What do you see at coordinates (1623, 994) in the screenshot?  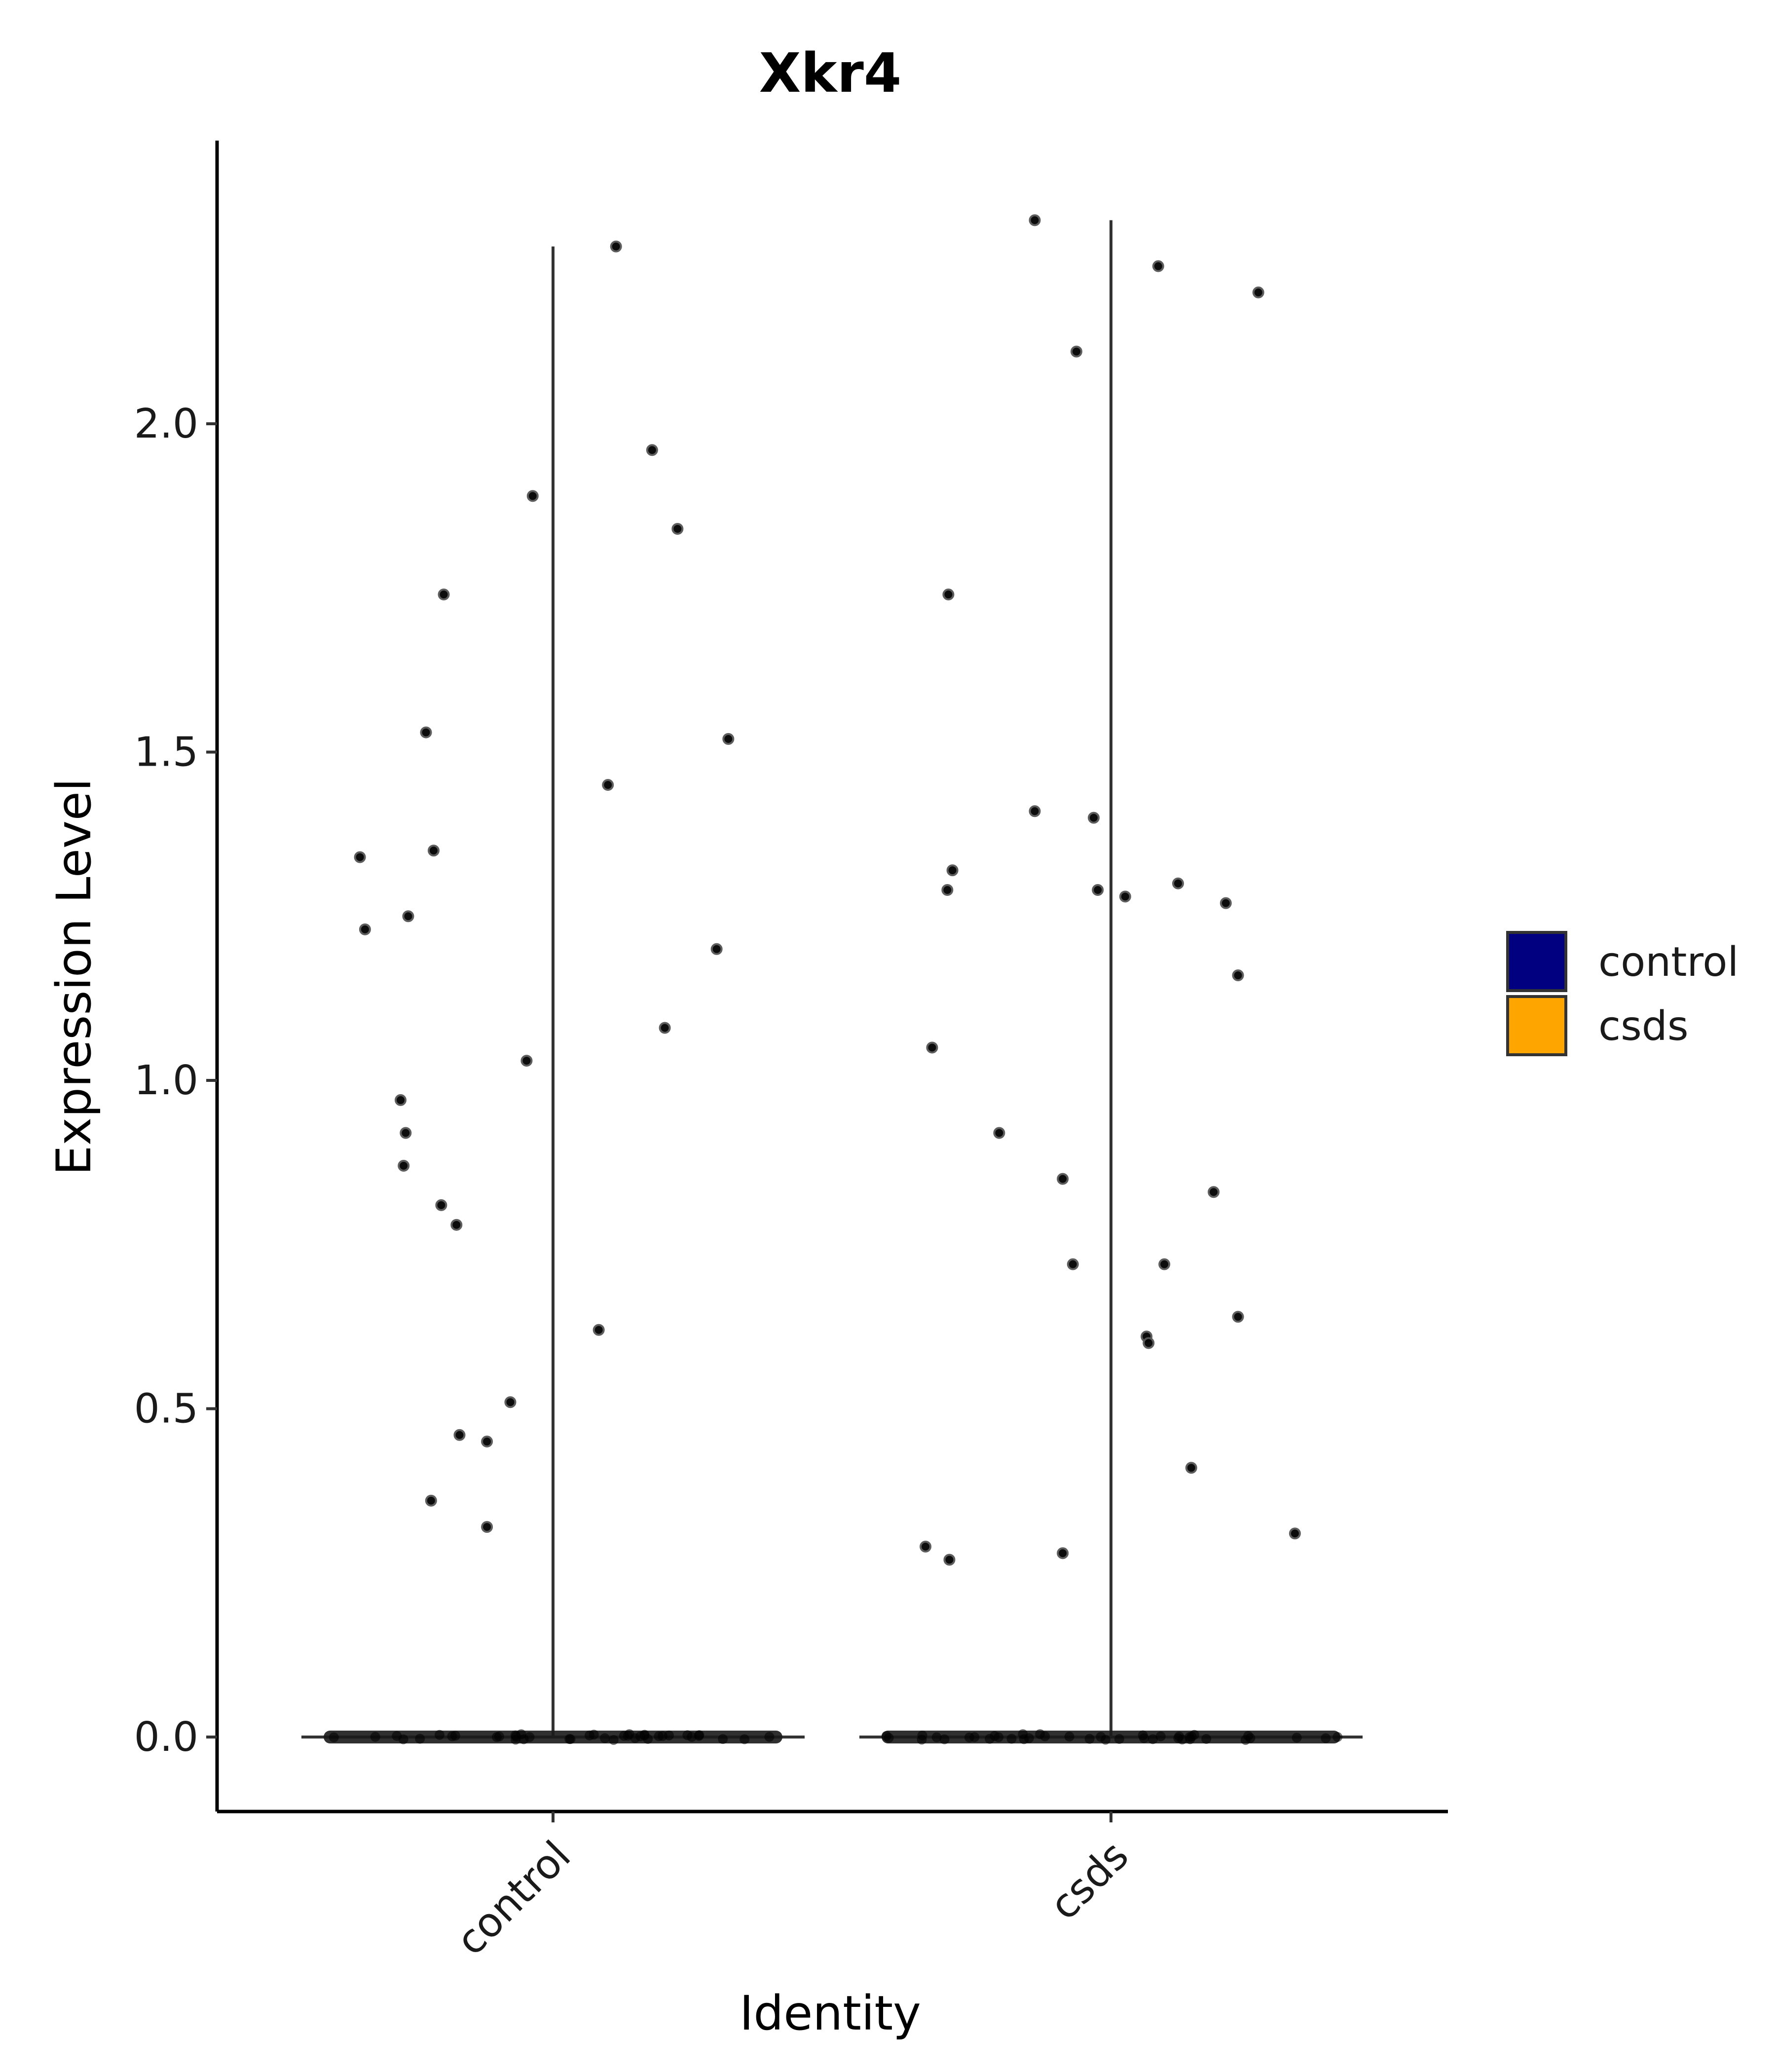 I see `legend: control csds` at bounding box center [1623, 994].